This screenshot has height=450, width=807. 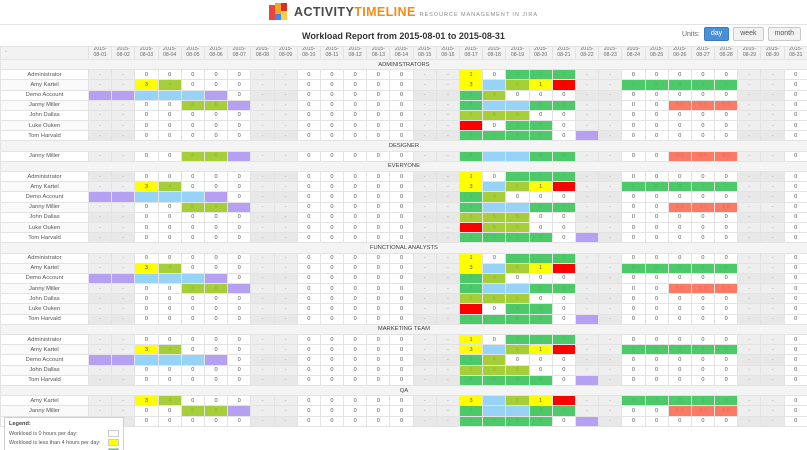 I want to click on resource-name-cell: John Dallas, so click(x=44, y=370).